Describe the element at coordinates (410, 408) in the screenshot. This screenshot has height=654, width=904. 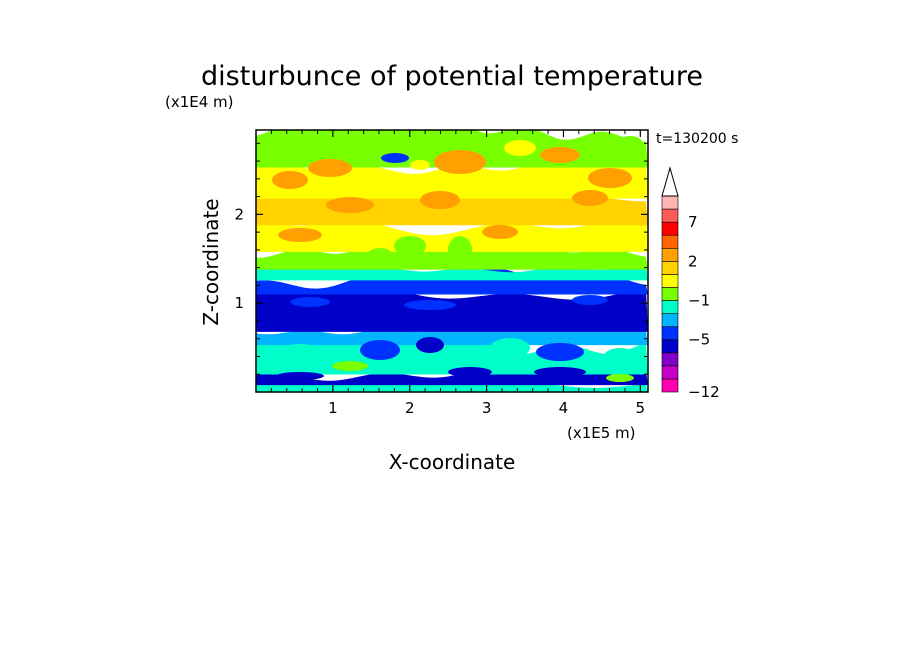
I see `x-tick-label: 2` at that location.